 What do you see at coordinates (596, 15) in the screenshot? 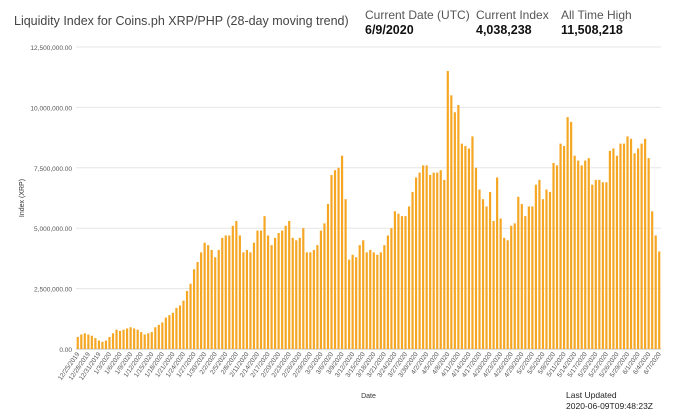
I see `stat-label: All Time High` at bounding box center [596, 15].